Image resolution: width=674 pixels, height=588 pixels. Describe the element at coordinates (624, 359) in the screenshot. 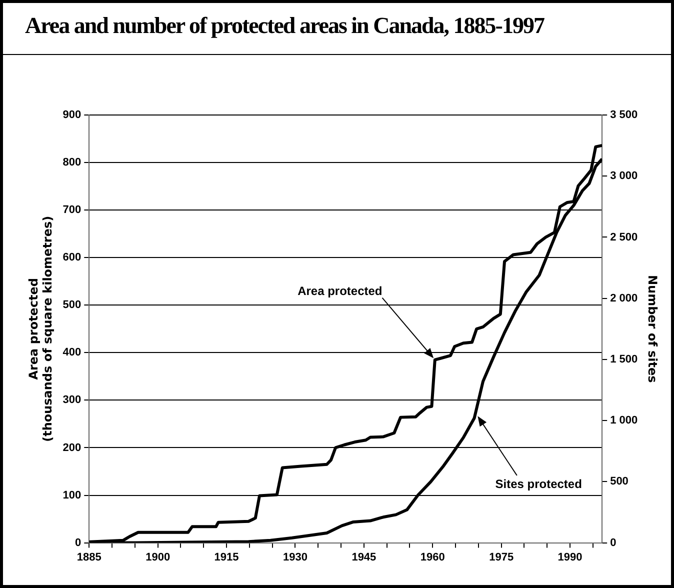

I see `y2-tick-label: 1 500` at that location.